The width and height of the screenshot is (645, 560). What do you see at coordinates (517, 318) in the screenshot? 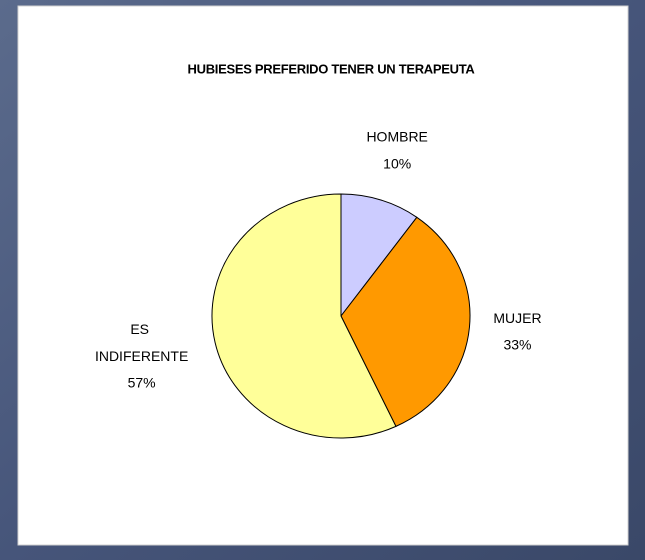
I see `slice-label: MUJER` at bounding box center [517, 318].